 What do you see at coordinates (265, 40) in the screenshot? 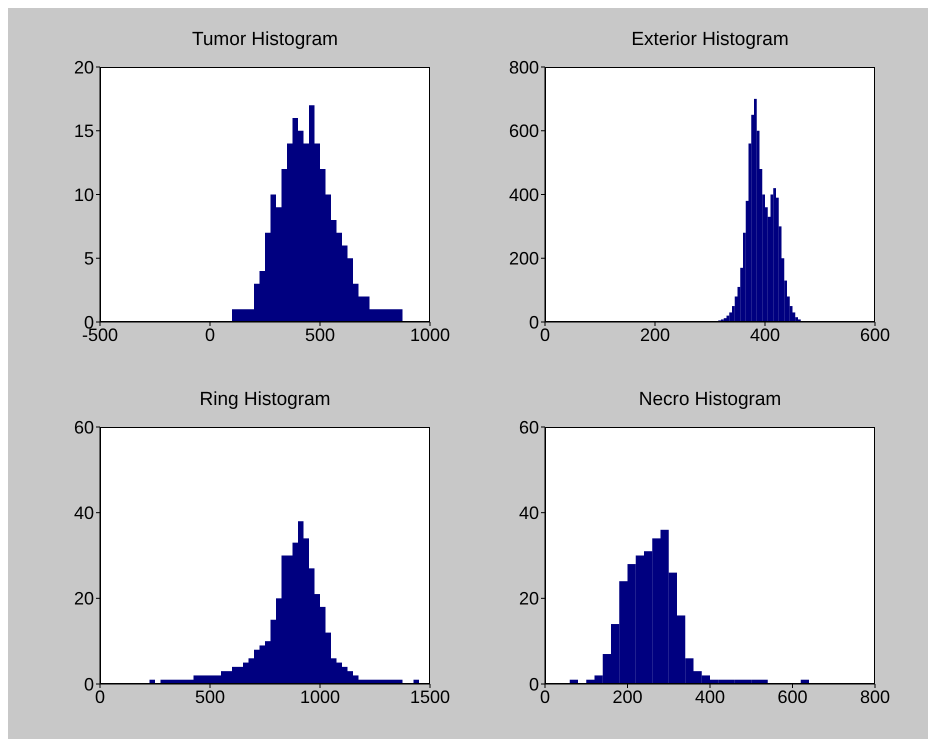
I see `chart-title: Tumor Histogram` at bounding box center [265, 40].